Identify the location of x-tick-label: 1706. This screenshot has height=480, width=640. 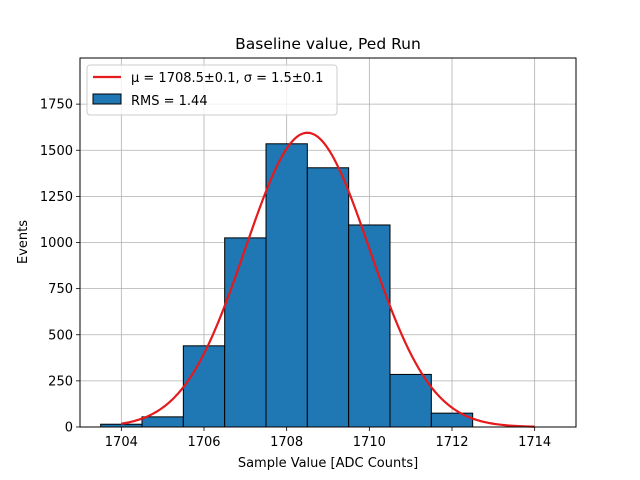
(203, 442).